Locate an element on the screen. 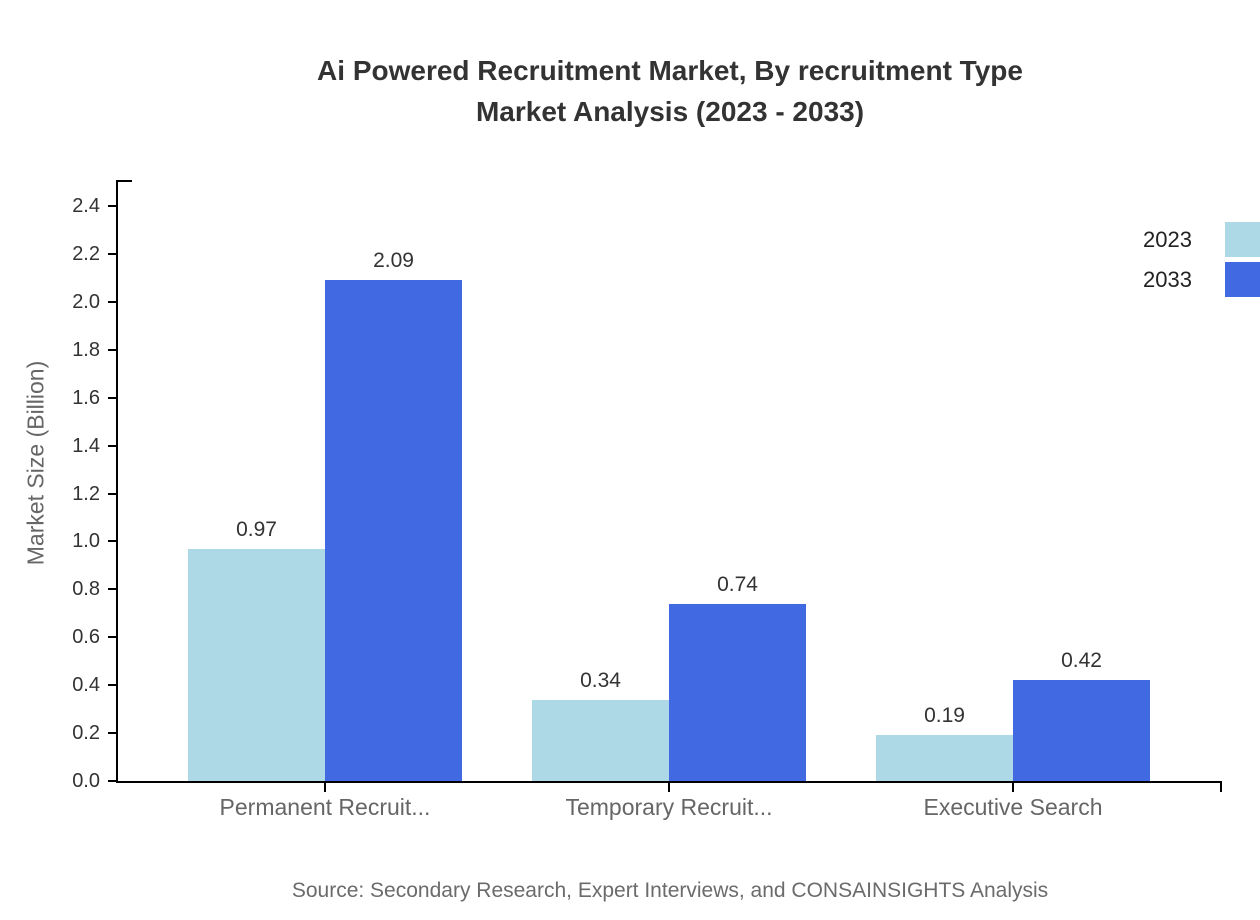 The height and width of the screenshot is (920, 1260). y-axis-tick-label: 0.2 is located at coordinates (86, 733).